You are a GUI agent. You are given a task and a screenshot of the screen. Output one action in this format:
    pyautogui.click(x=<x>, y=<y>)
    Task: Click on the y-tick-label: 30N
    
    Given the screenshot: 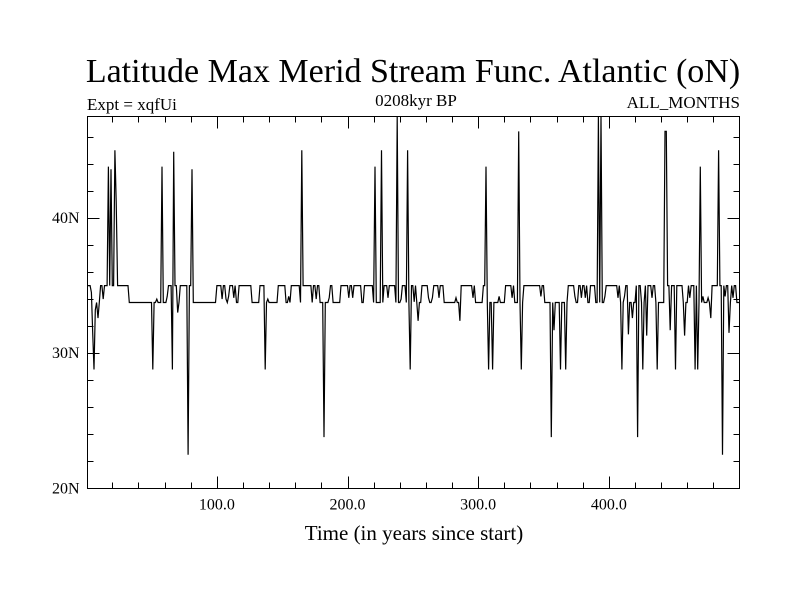 What is the action you would take?
    pyautogui.click(x=66, y=353)
    